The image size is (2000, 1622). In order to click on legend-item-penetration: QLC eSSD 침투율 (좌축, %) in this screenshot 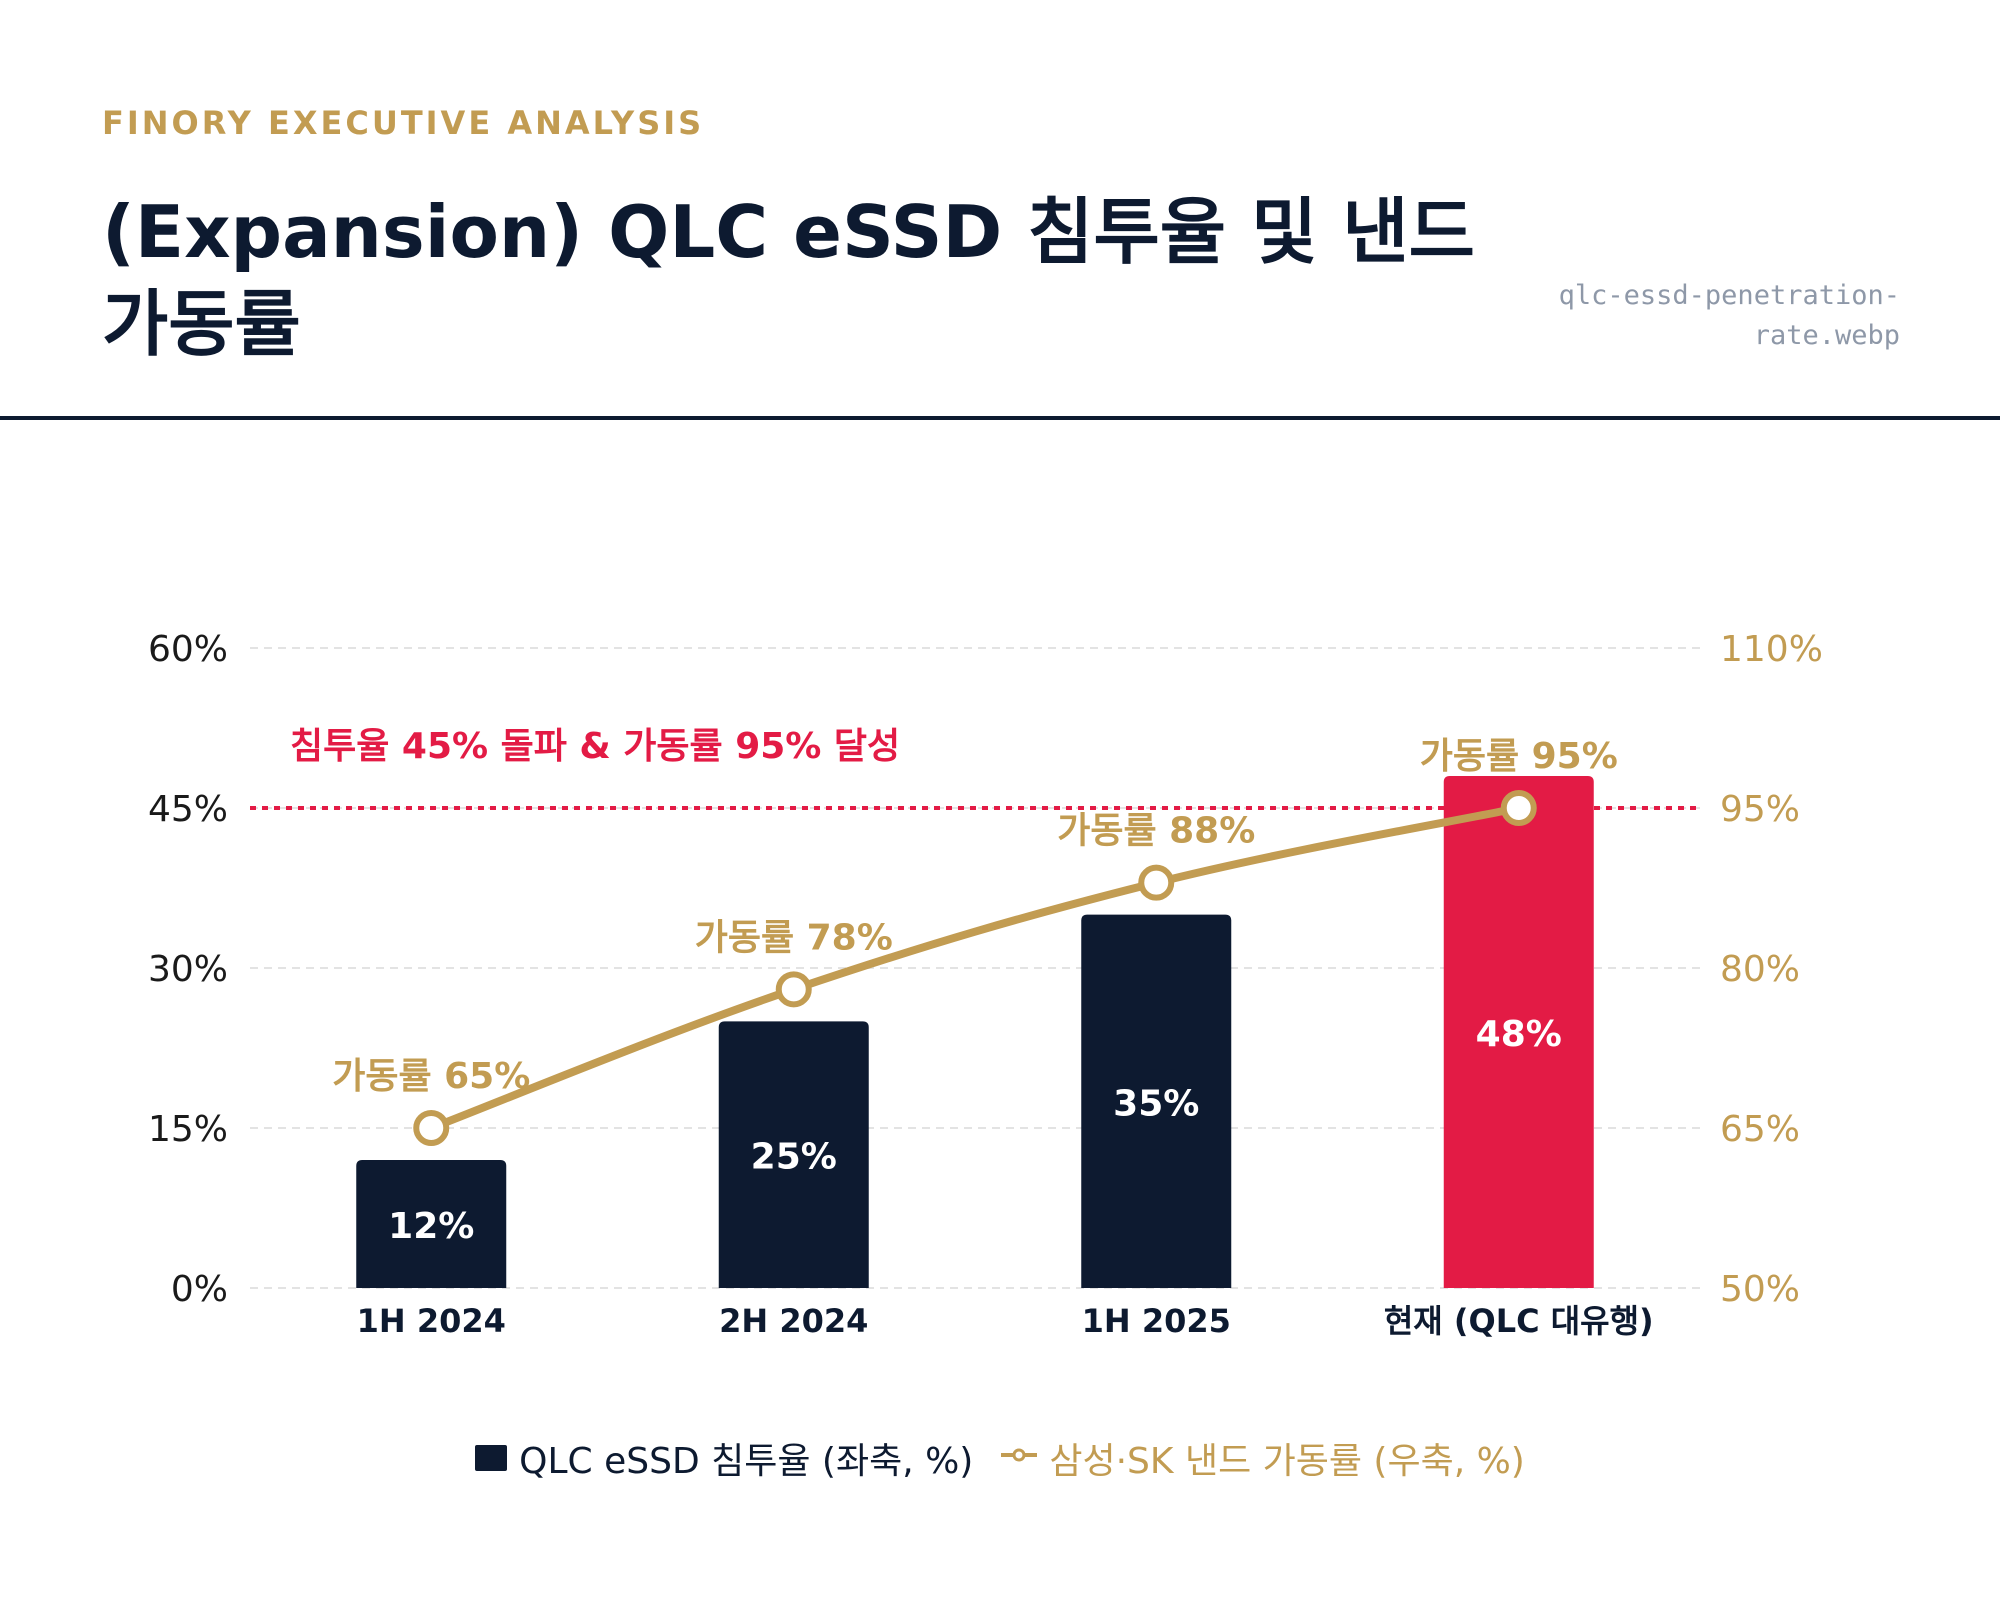, I will do `click(724, 1458)`.